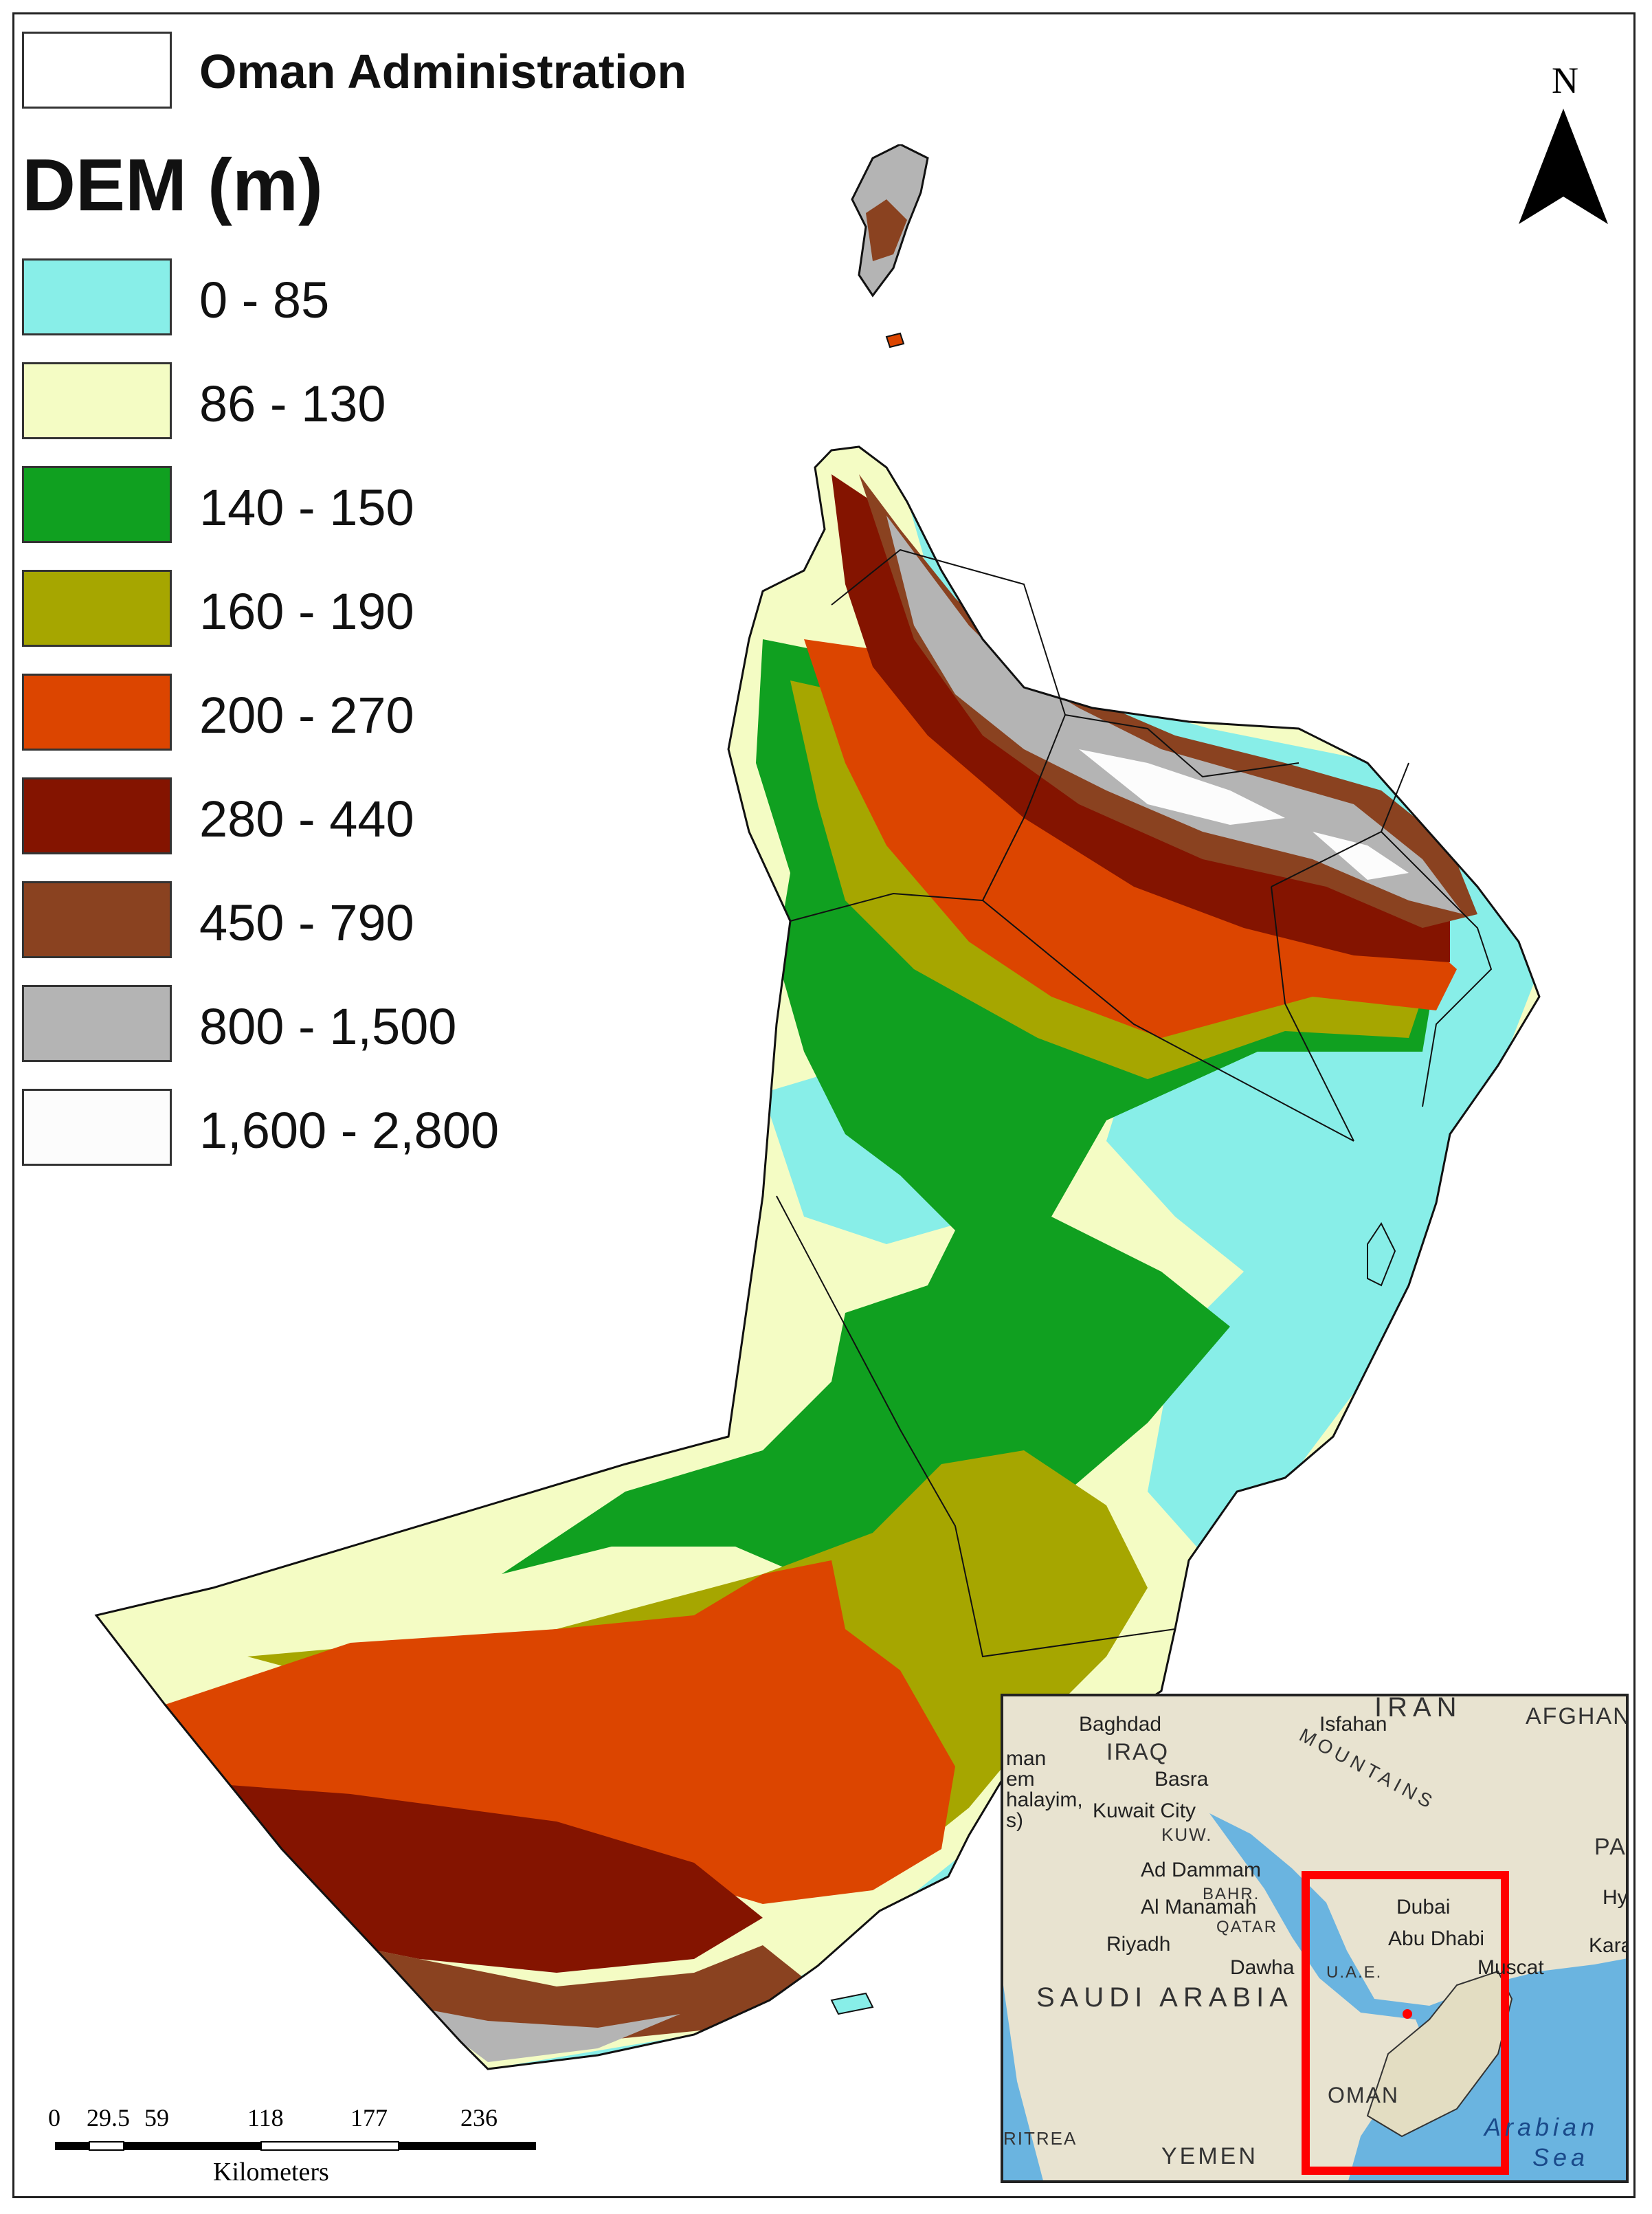 This screenshot has height=2214, width=1652. Describe the element at coordinates (1423, 1907) in the screenshot. I see `city-dubai: Dubai` at that location.